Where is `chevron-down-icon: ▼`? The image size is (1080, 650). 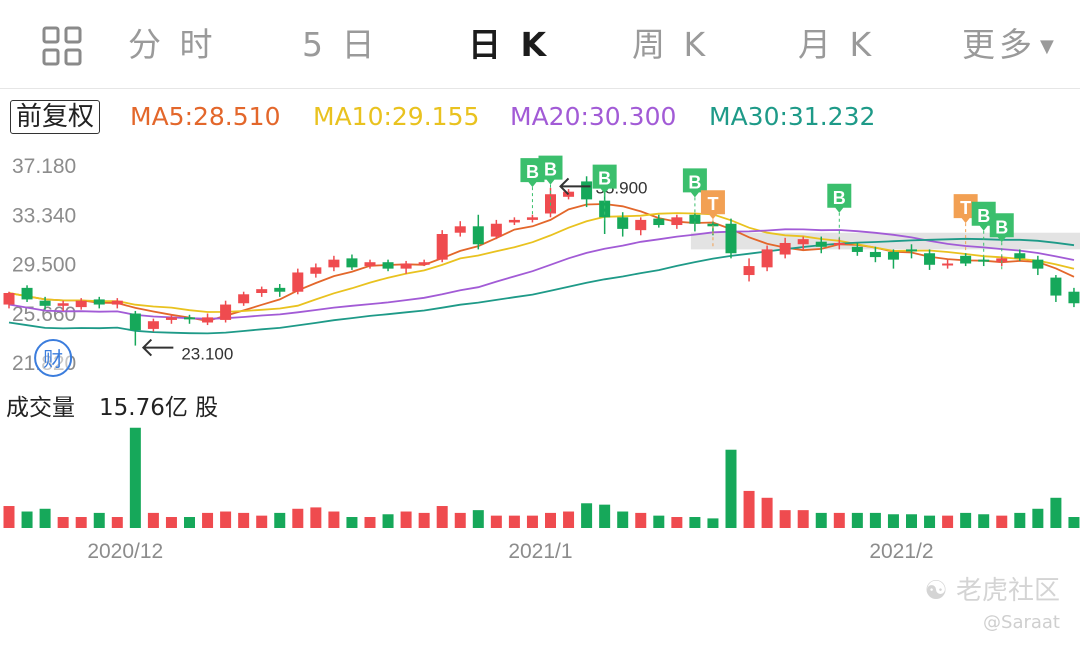 chevron-down-icon: ▼ is located at coordinates (1047, 46).